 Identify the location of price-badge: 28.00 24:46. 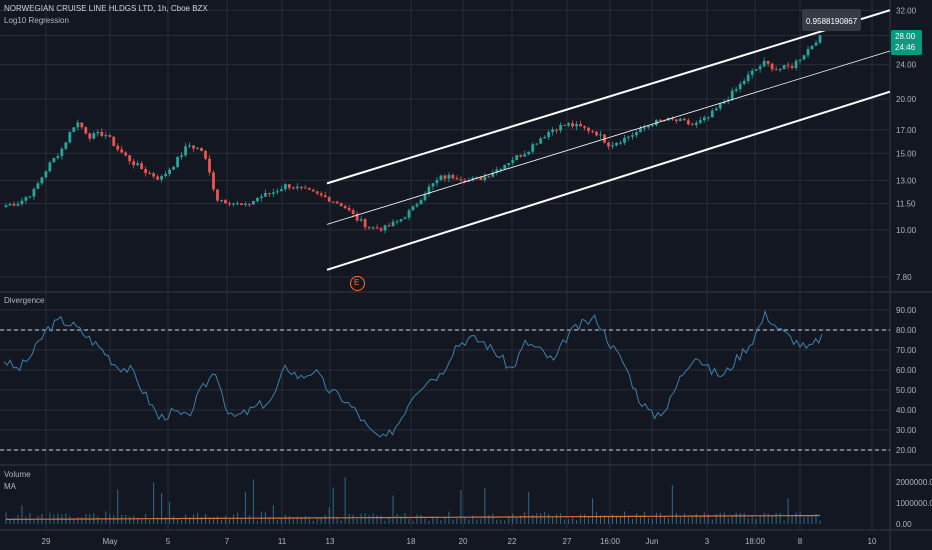
(906, 42).